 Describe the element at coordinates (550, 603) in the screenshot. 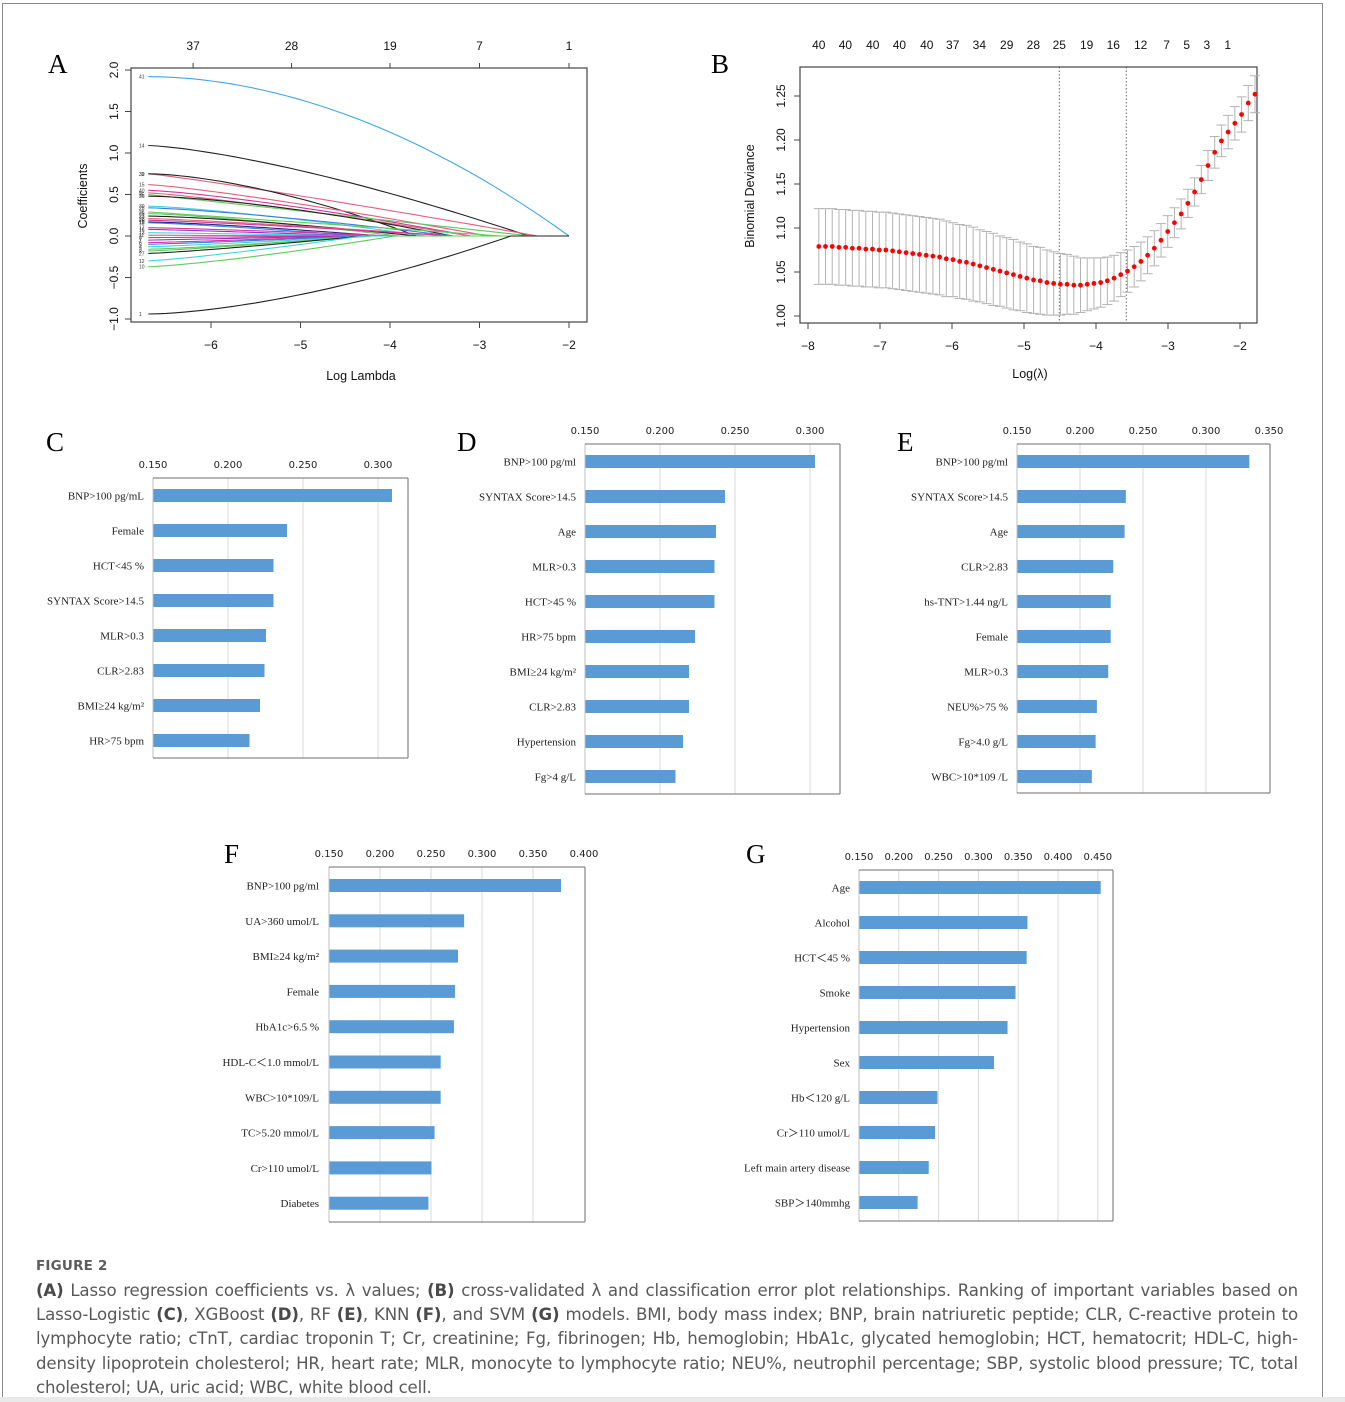

I see `category-label: HCT>45 %` at that location.